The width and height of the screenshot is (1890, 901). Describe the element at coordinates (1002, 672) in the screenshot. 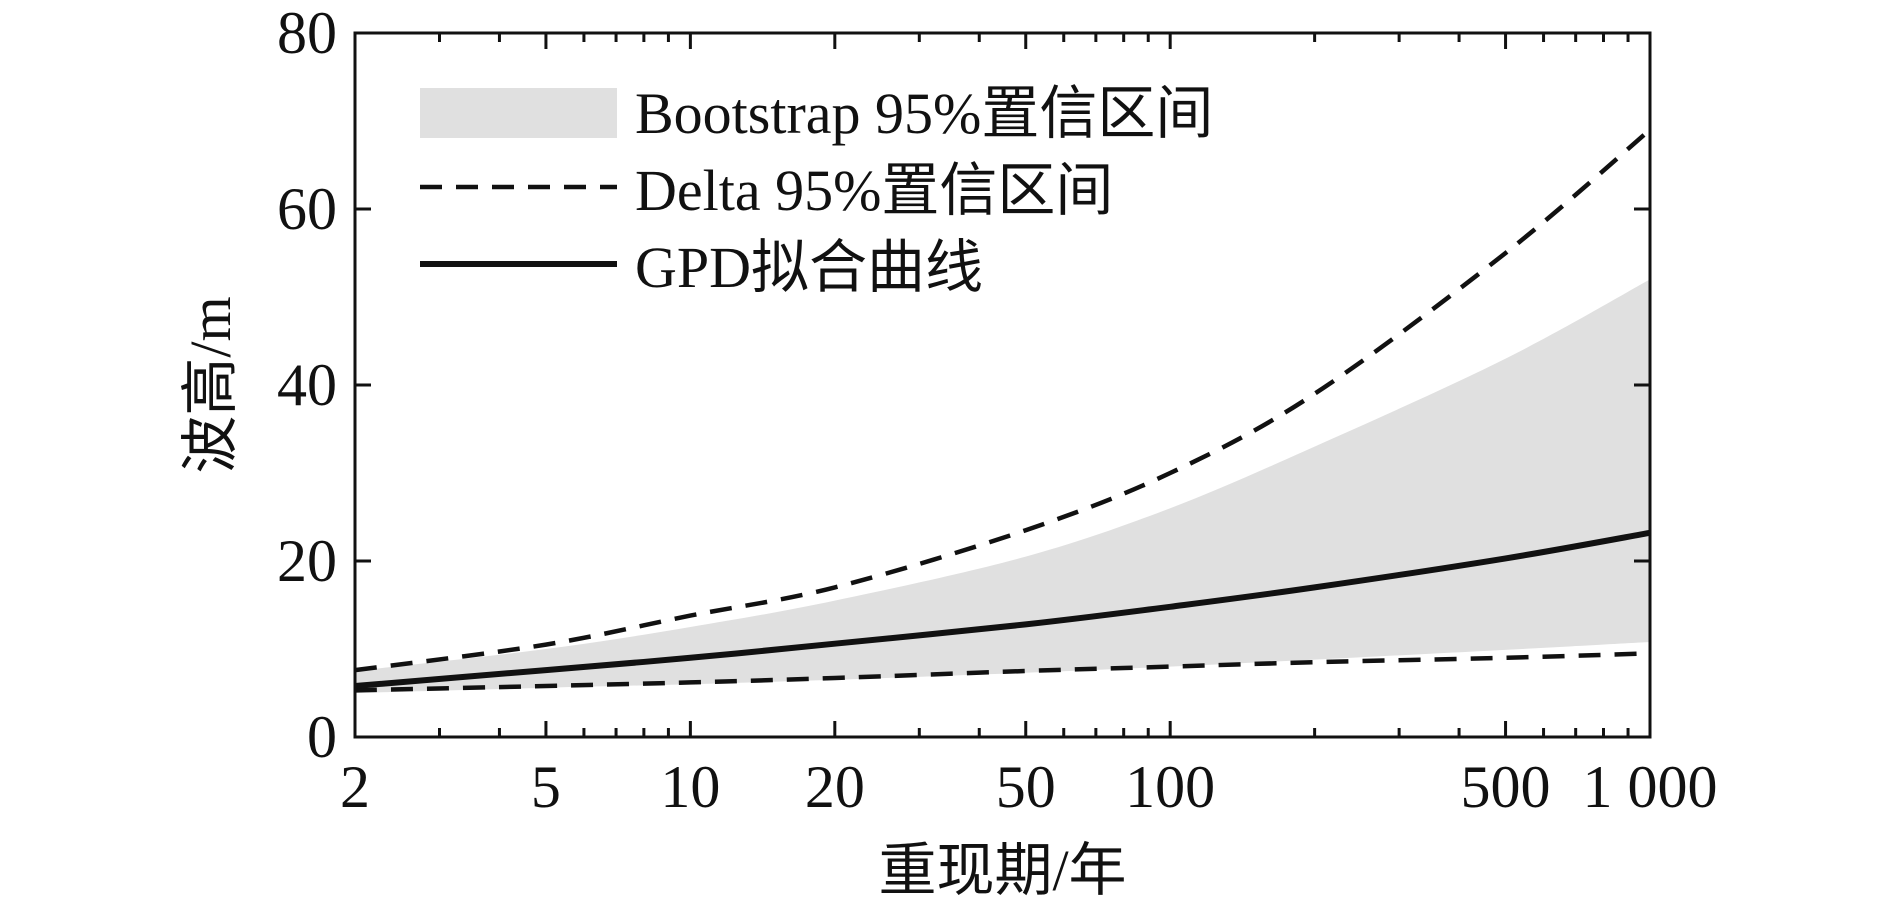

I see `delta-lower-line` at that location.